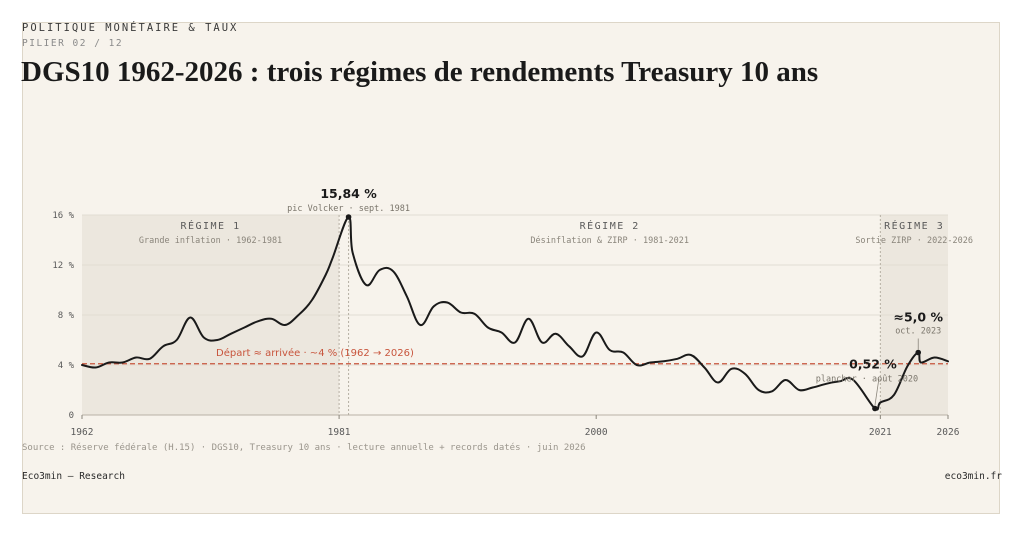 Image resolution: width=1024 pixels, height=538 pixels. What do you see at coordinates (880, 432) in the screenshot?
I see `x-tick-label: 2021` at bounding box center [880, 432].